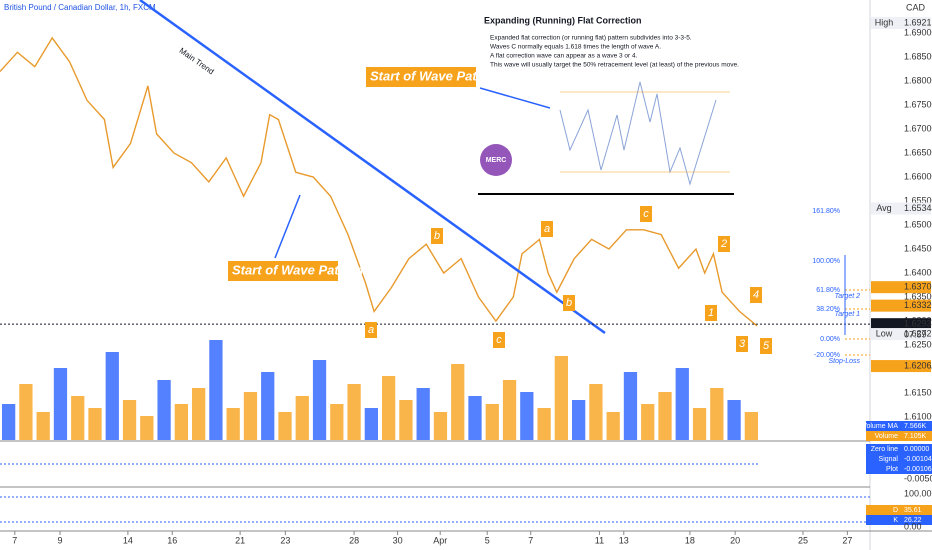  I want to click on x-tick-label: 21, so click(240, 540).